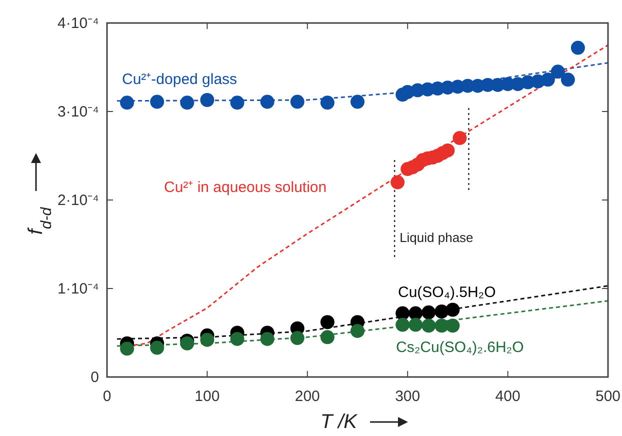 The width and height of the screenshot is (622, 436). What do you see at coordinates (447, 292) in the screenshot?
I see `series-label: Cu(SO₄).5H₂O` at bounding box center [447, 292].